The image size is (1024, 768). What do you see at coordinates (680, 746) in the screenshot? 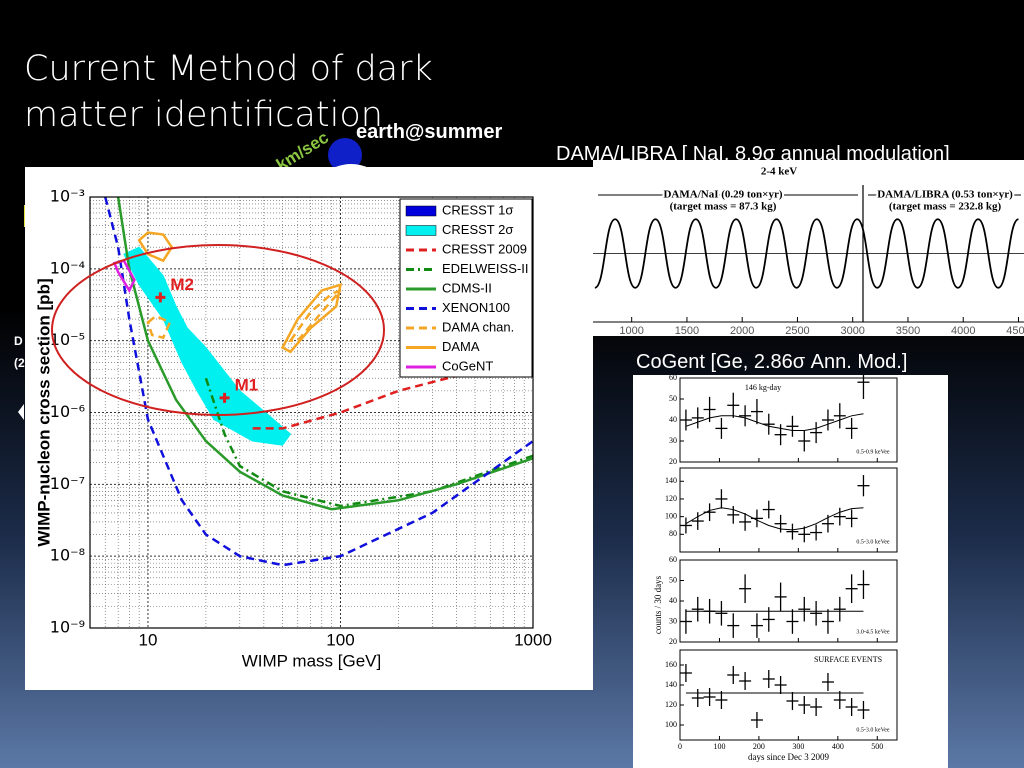
I see `x-tick-label: 0` at bounding box center [680, 746].